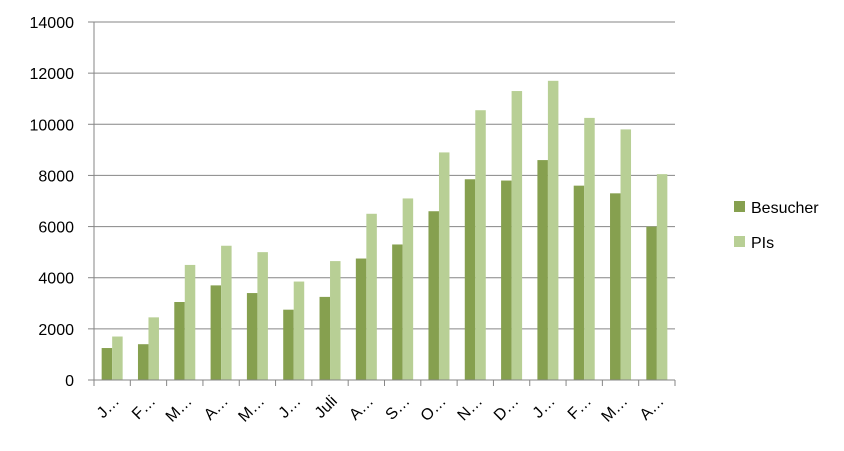 This screenshot has height=451, width=844. I want to click on y-tick-label: 12000, so click(52, 74).